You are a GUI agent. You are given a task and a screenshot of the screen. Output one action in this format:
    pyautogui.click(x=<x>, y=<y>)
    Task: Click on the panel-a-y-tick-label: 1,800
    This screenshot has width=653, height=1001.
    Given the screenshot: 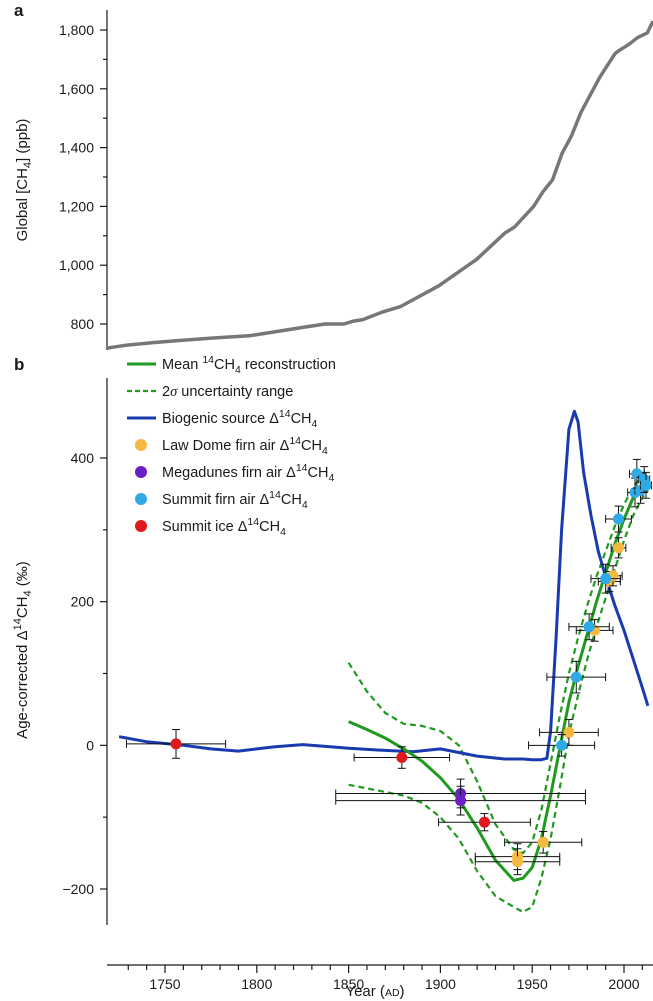 What is the action you would take?
    pyautogui.click(x=76, y=30)
    